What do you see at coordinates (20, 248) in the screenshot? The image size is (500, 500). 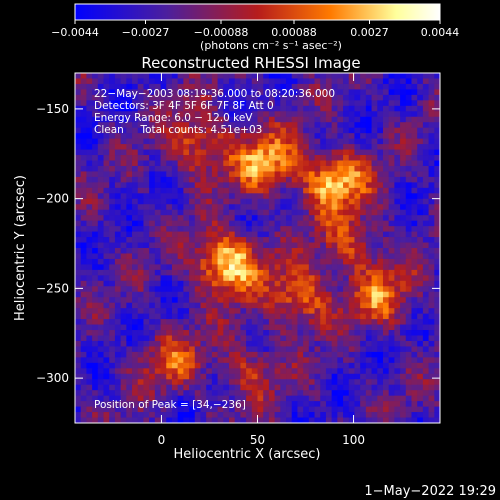 I see `y-axis-label: Heliocentric Y (arcsec)` at bounding box center [20, 248].